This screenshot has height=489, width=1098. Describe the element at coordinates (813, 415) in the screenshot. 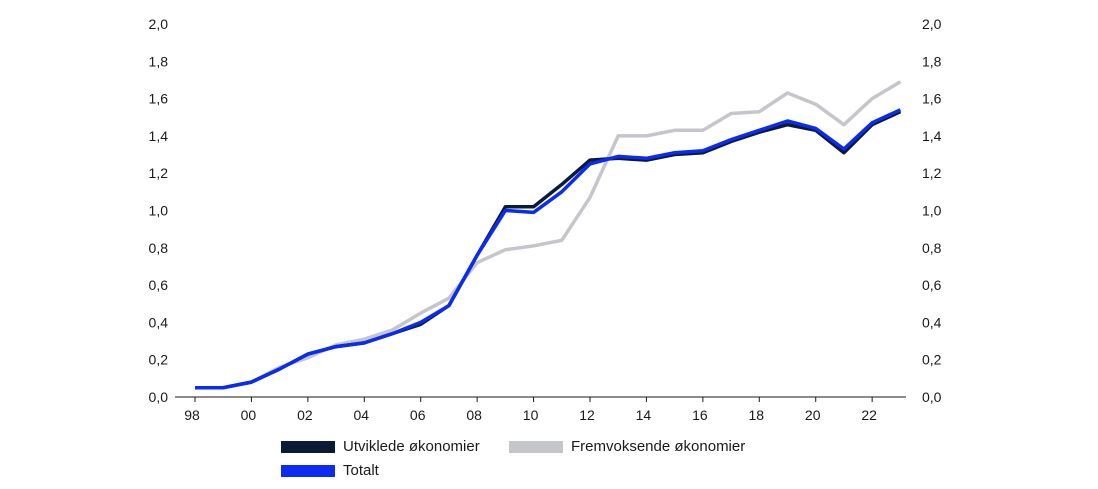

I see `x-tick-label: 20` at that location.